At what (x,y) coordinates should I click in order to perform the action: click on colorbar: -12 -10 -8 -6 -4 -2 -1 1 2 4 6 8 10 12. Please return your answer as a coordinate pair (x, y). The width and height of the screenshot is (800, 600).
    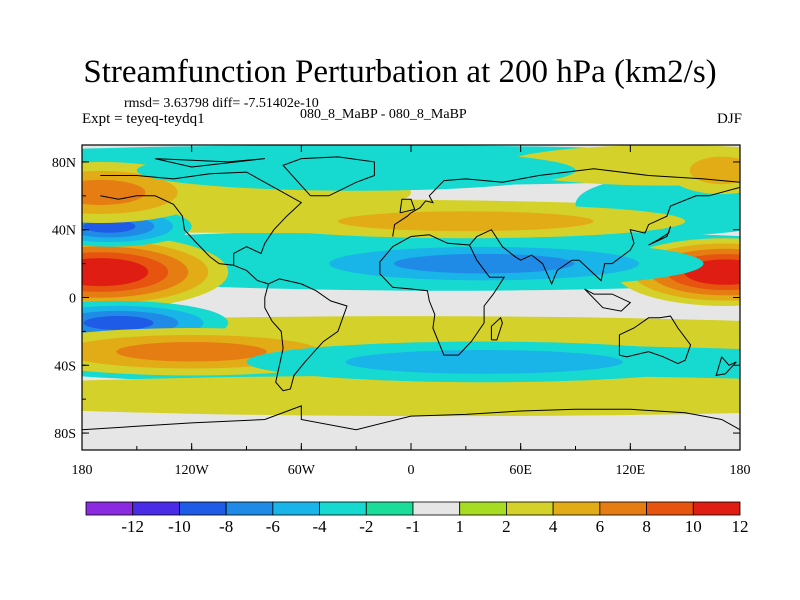
    Looking at the image, I should click on (417, 518).